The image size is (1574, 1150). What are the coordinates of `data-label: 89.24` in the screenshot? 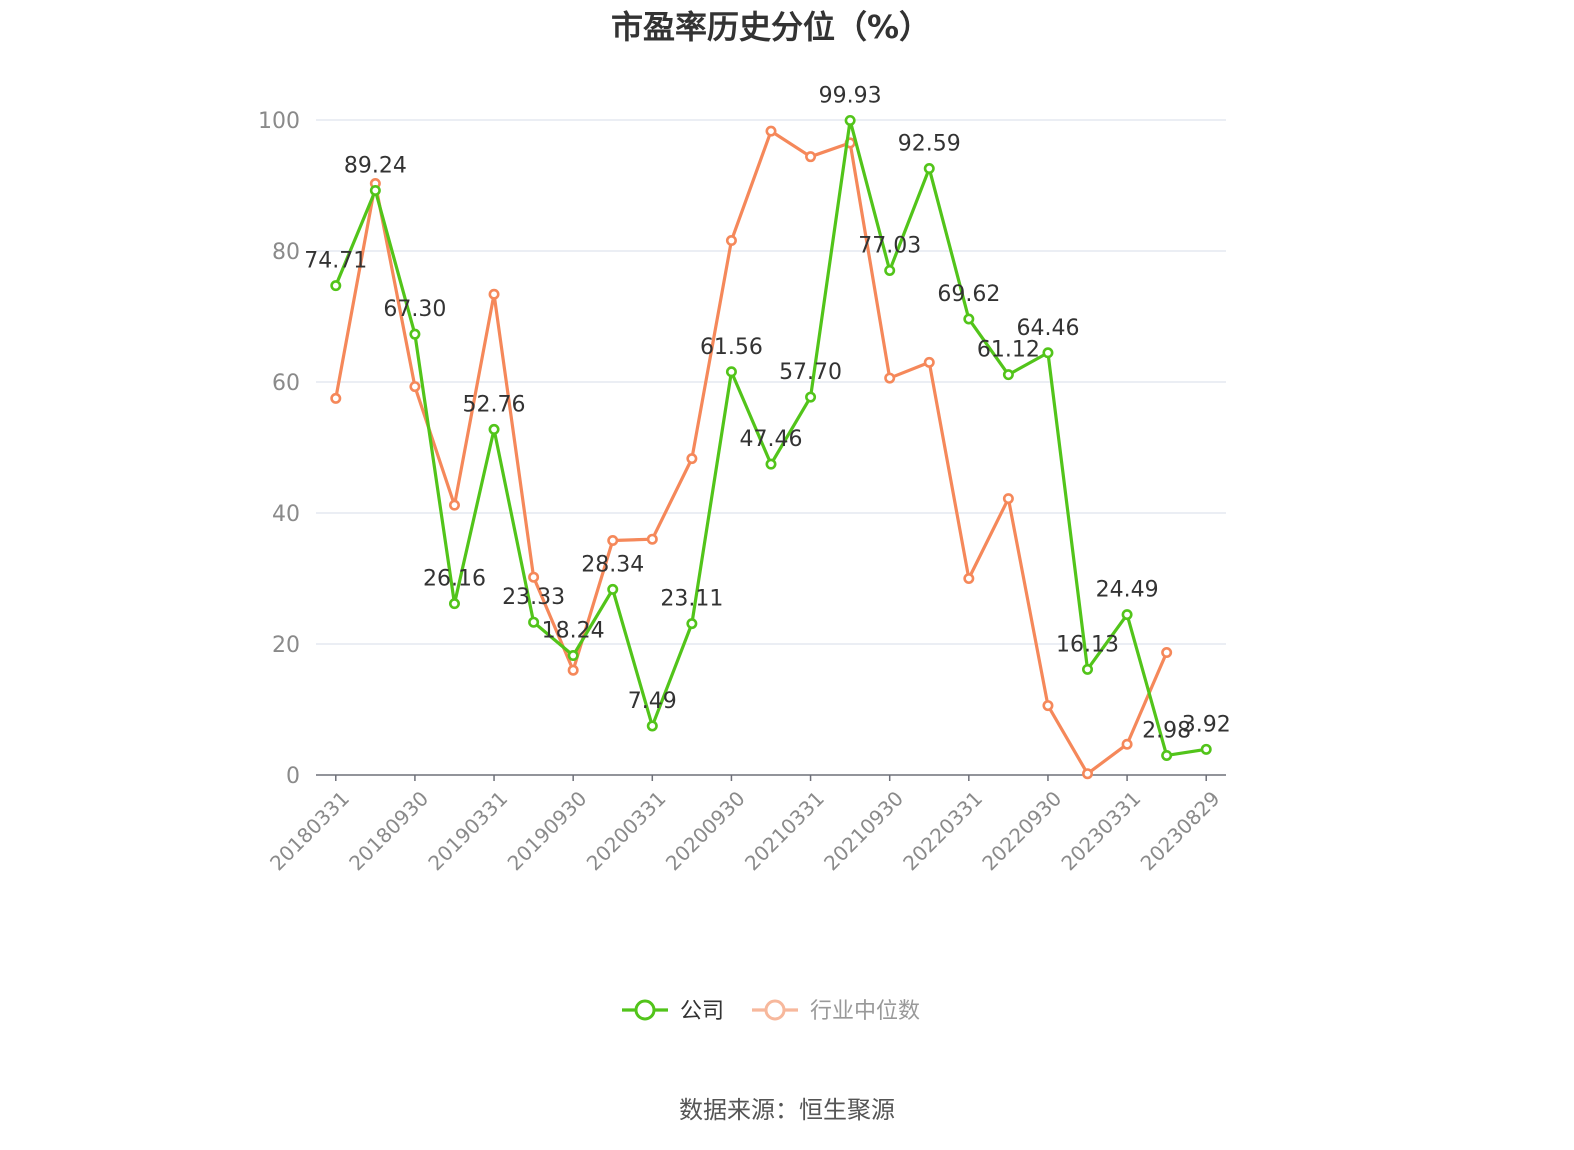 It's located at (375, 165).